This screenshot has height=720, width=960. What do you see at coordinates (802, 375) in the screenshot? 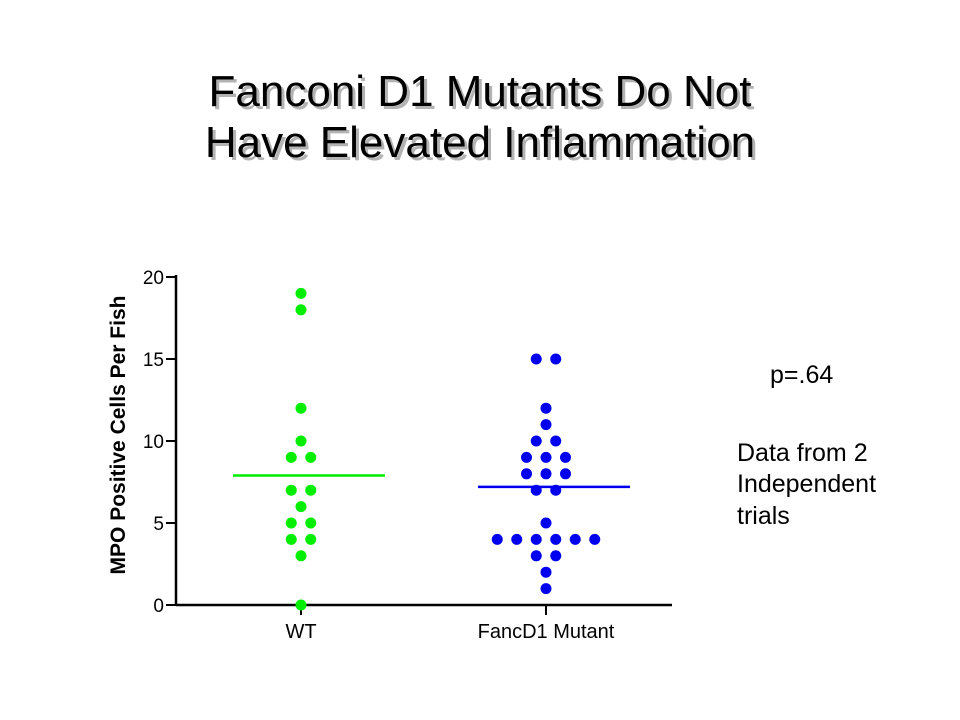
I see `p-value-label: p=.64` at bounding box center [802, 375].